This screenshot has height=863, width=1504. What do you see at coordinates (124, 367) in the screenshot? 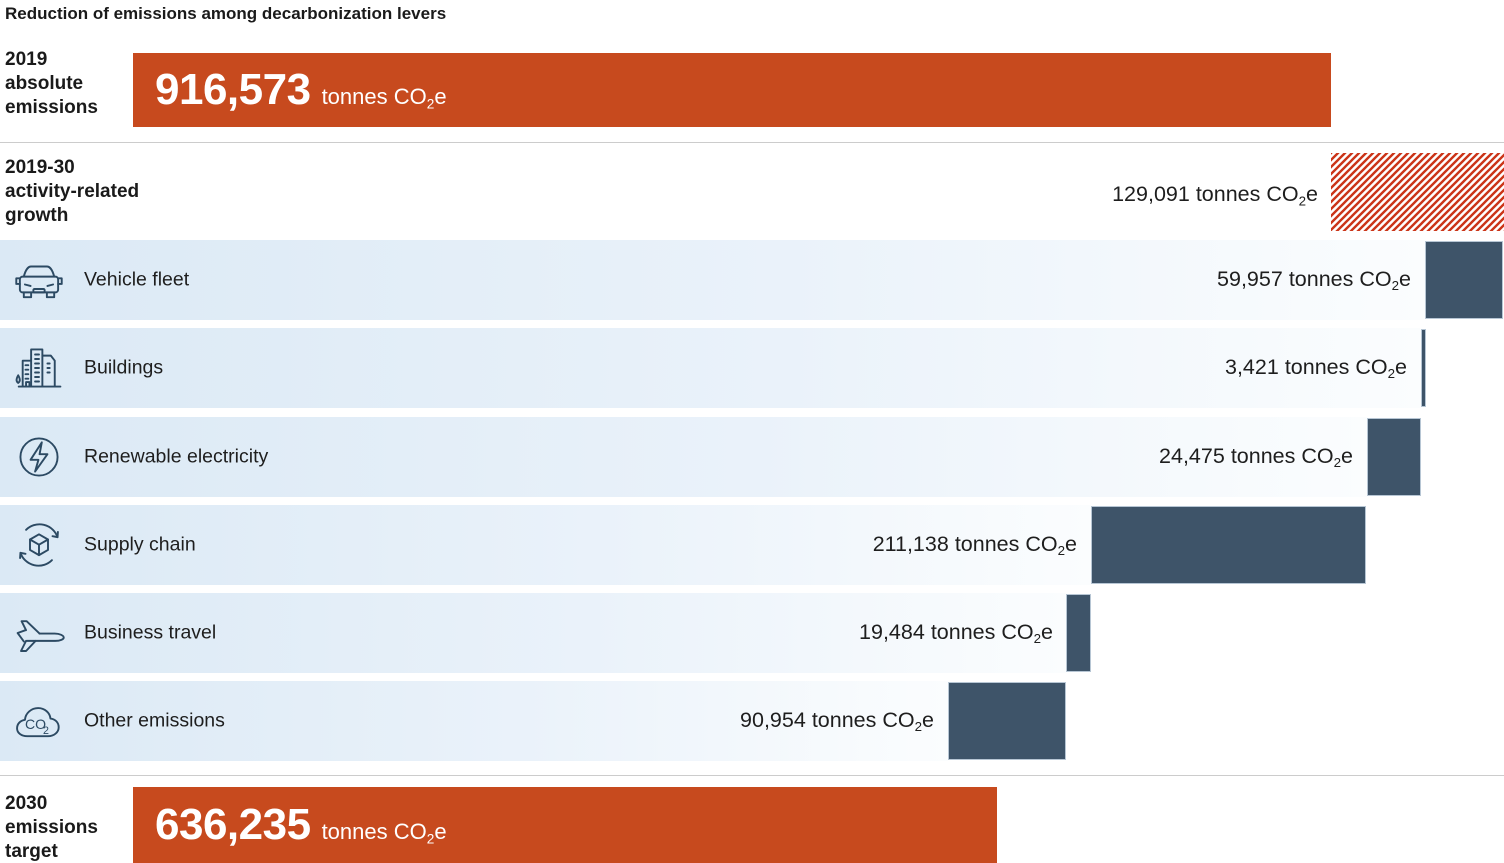
I see `lever-label: Buildings` at bounding box center [124, 367].